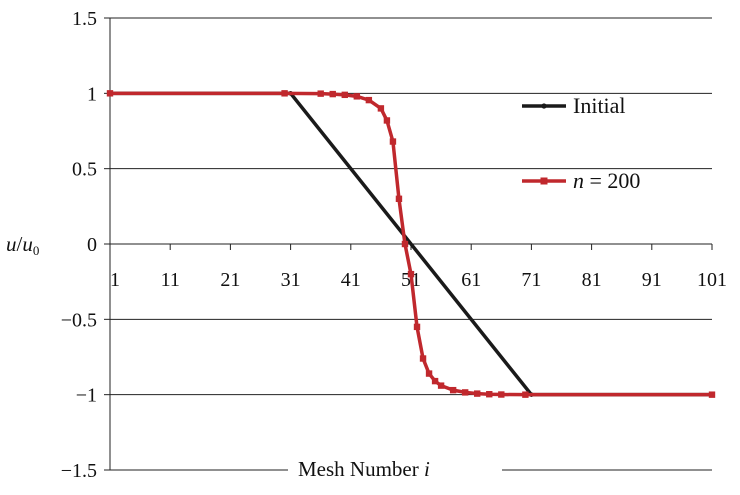  What do you see at coordinates (612, 180) in the screenshot?
I see `legend-label-n200-value: = 200` at bounding box center [612, 180].